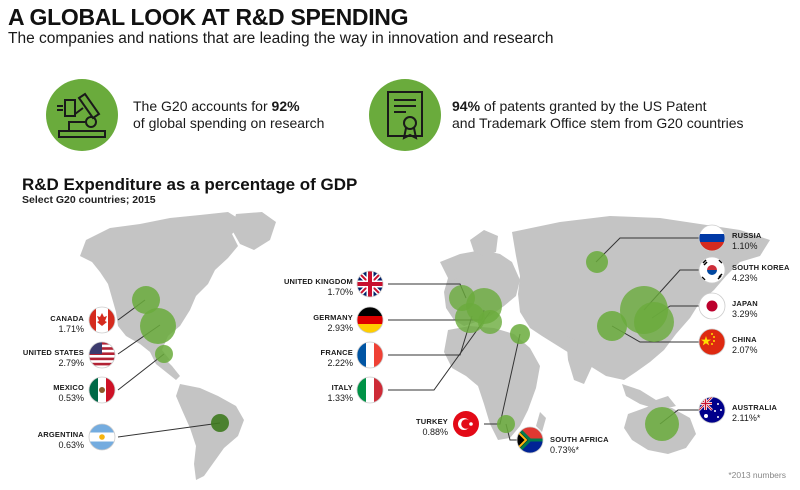 This screenshot has height=490, width=800. What do you see at coordinates (82, 115) in the screenshot?
I see `microscope-icon` at bounding box center [82, 115].